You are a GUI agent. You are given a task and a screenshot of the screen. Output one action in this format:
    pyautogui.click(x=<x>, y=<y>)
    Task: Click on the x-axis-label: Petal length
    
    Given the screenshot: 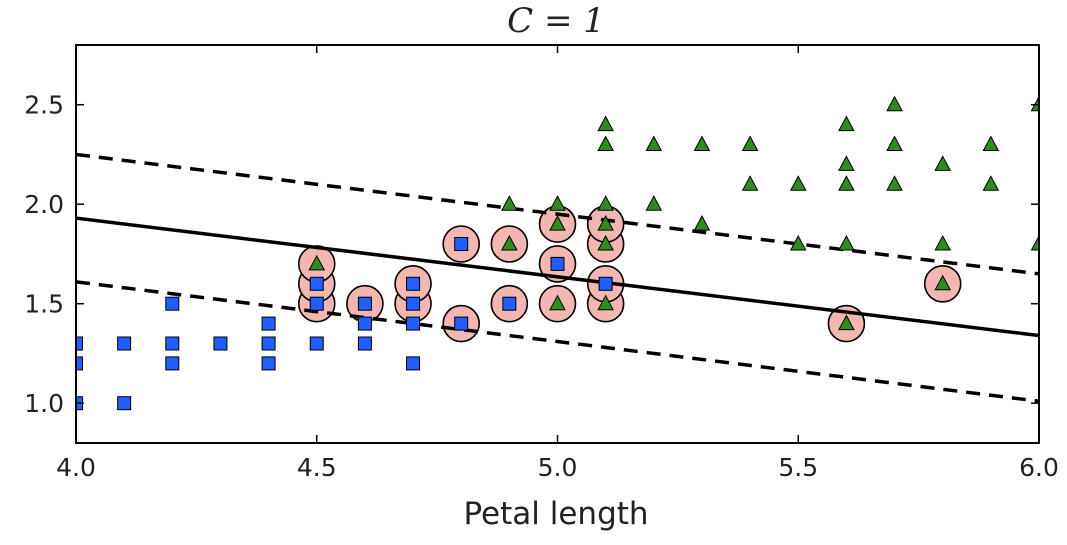 What is the action you would take?
    pyautogui.click(x=555, y=514)
    